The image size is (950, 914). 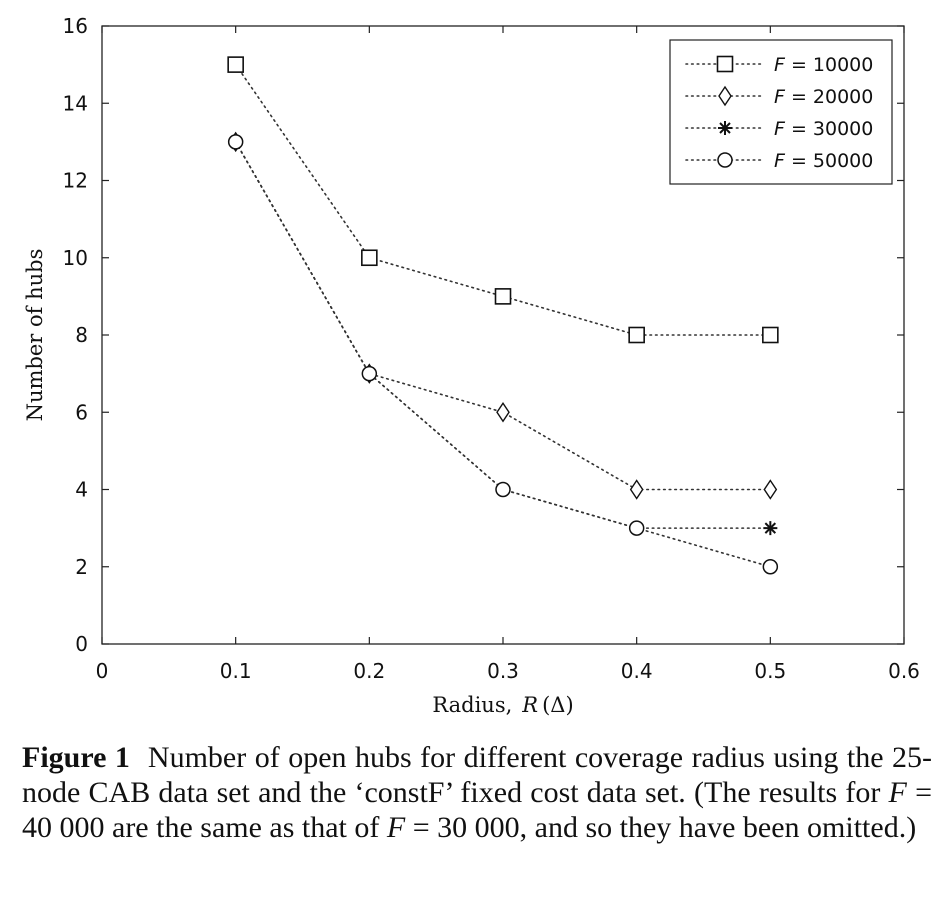 I want to click on x-tick-label: 0, so click(x=102, y=671).